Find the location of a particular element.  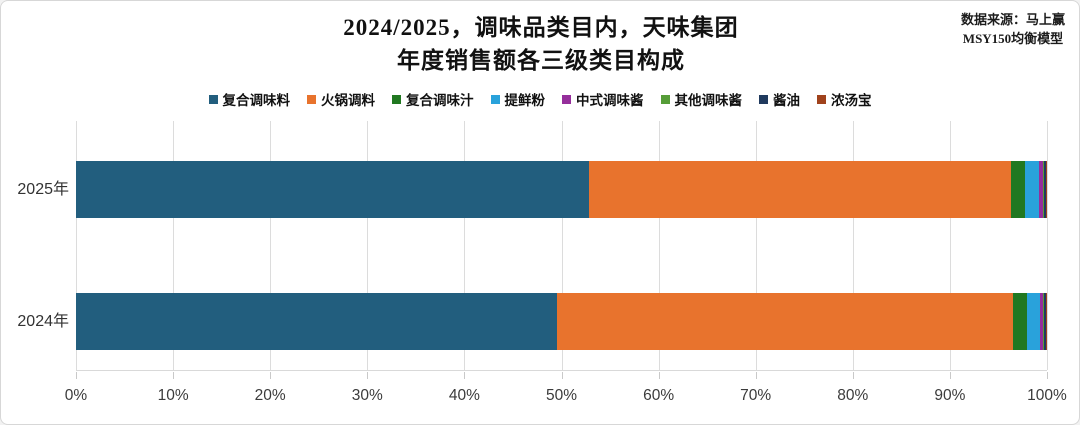

legend-item-4: 提鲜粉 is located at coordinates (518, 99).